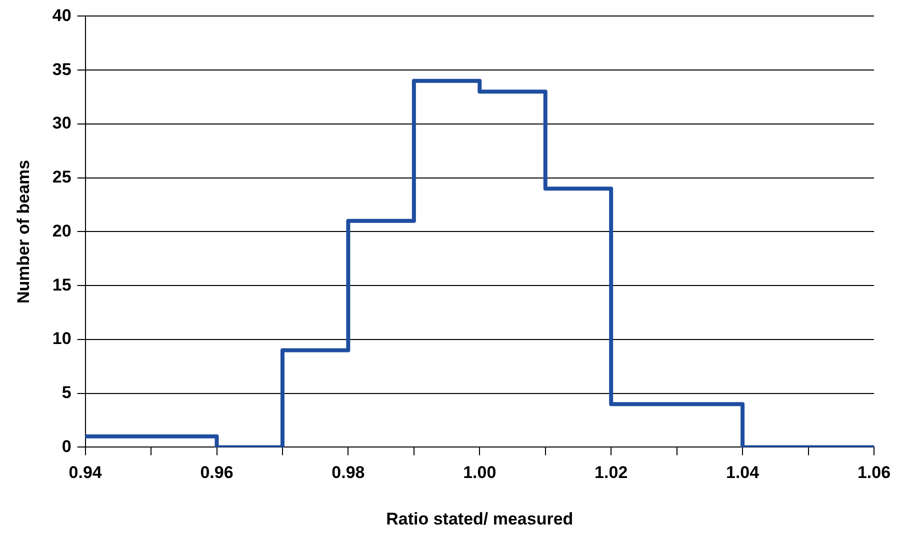 The image size is (904, 542). I want to click on y-tick-label: 40, so click(62, 15).